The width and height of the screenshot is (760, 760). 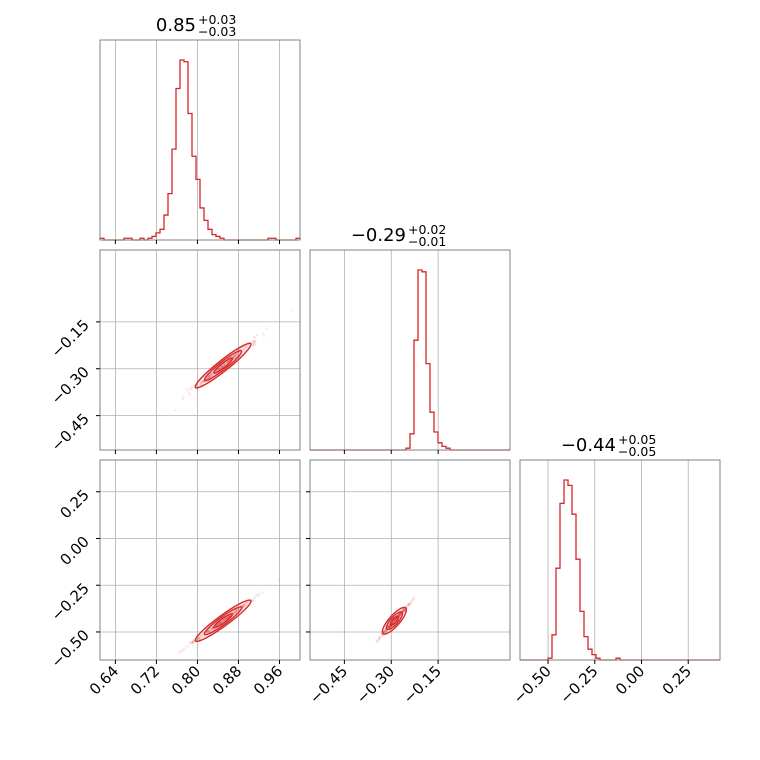 I want to click on x-tick-label-p0: 0.72, so click(x=145, y=680).